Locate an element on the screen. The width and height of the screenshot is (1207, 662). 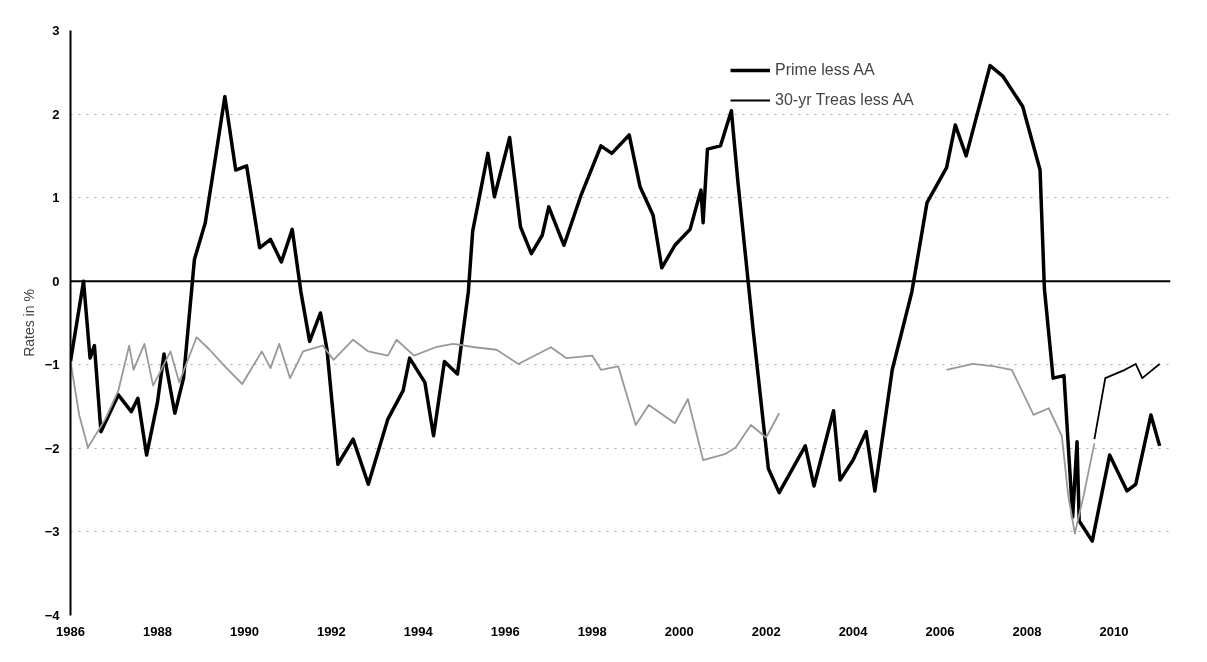
y-tick-label: −1 is located at coordinates (52, 365).